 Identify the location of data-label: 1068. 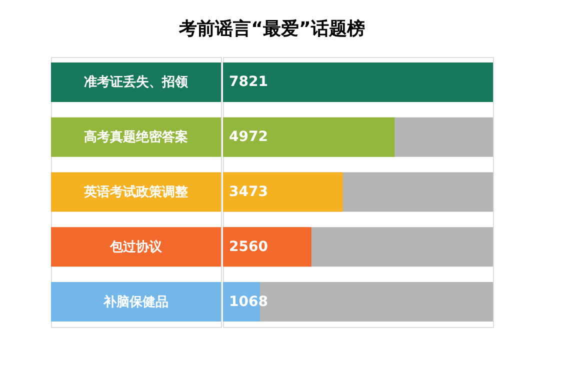
(248, 302).